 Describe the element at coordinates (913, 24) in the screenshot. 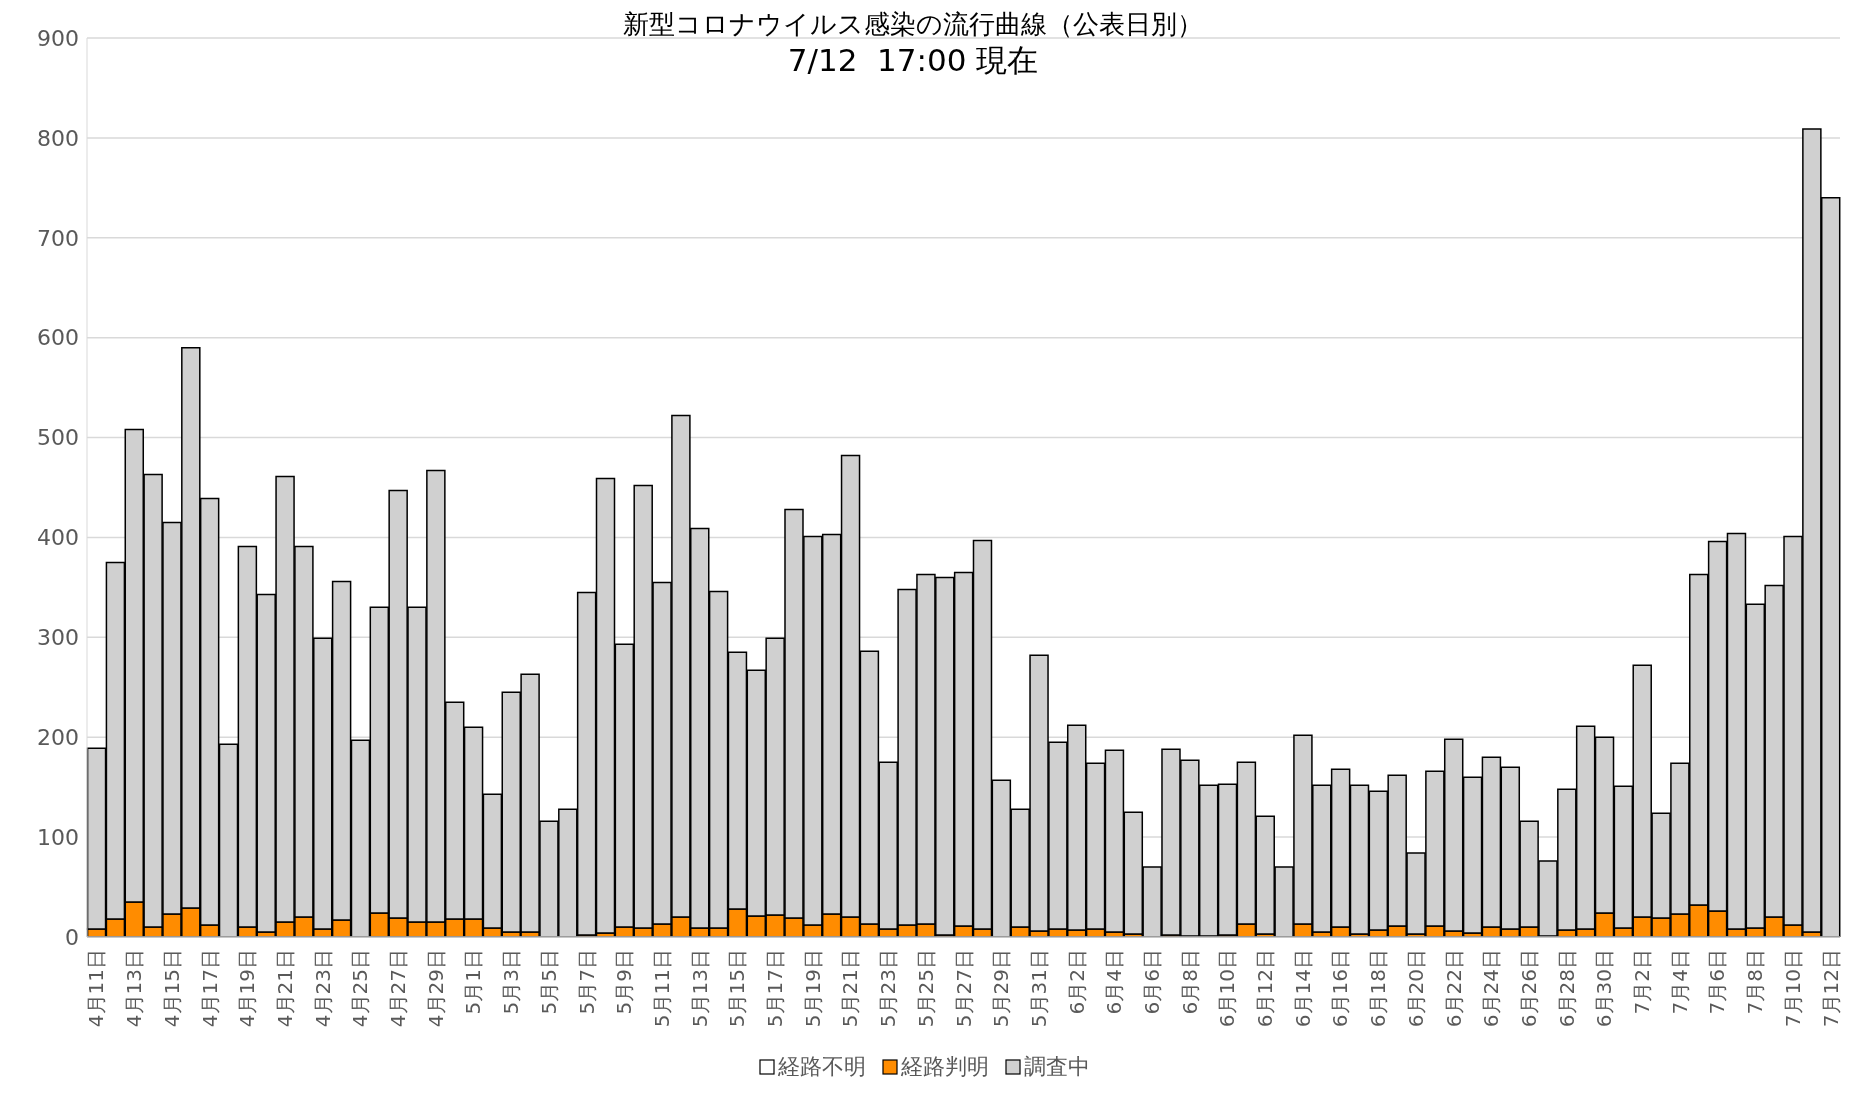

I see `chart-title: 新型コロナウイルス感染の流行曲線（公表日別）` at that location.